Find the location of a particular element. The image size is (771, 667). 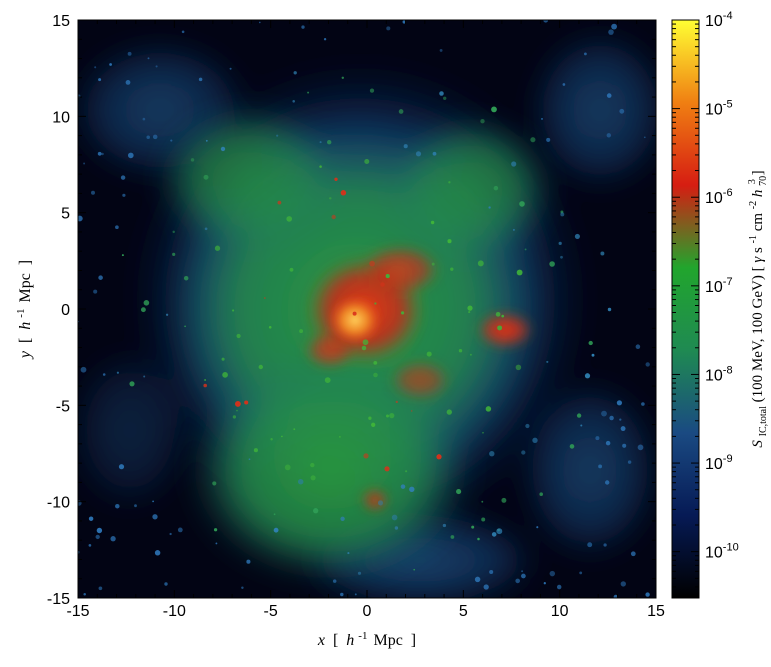

cluster-core is located at coordinates (355, 320).